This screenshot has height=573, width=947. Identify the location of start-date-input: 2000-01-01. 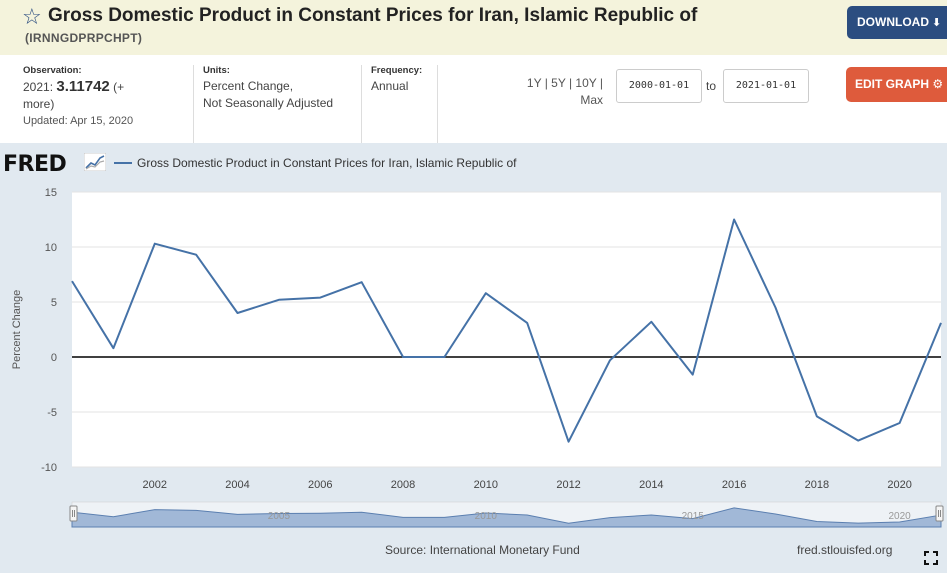
(659, 86).